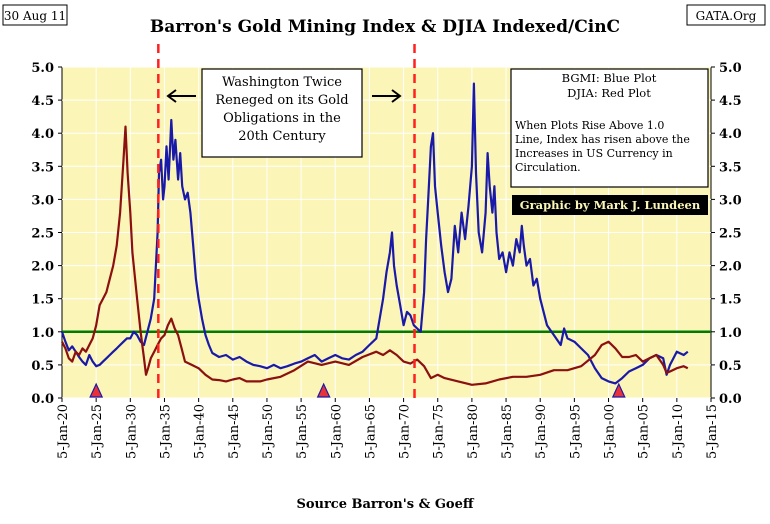 This screenshot has width=770, height=524. Describe the element at coordinates (42, 134) in the screenshot. I see `y-tick-label-left: 4.0` at that location.